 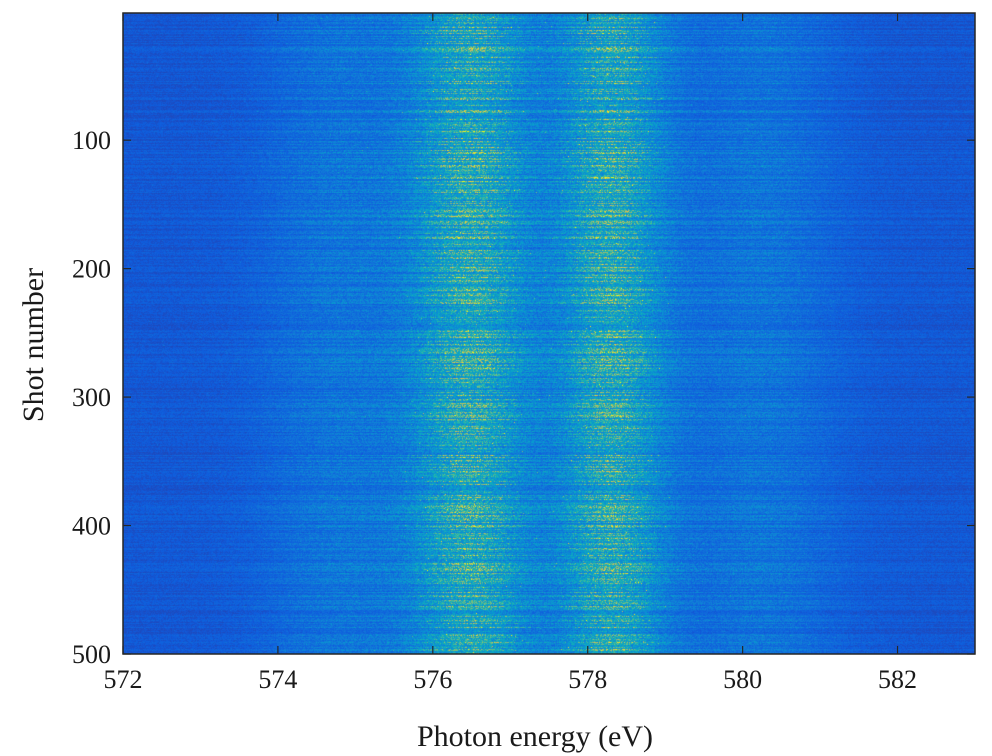 What do you see at coordinates (742, 679) in the screenshot?
I see `x-tick-label: 580` at bounding box center [742, 679].